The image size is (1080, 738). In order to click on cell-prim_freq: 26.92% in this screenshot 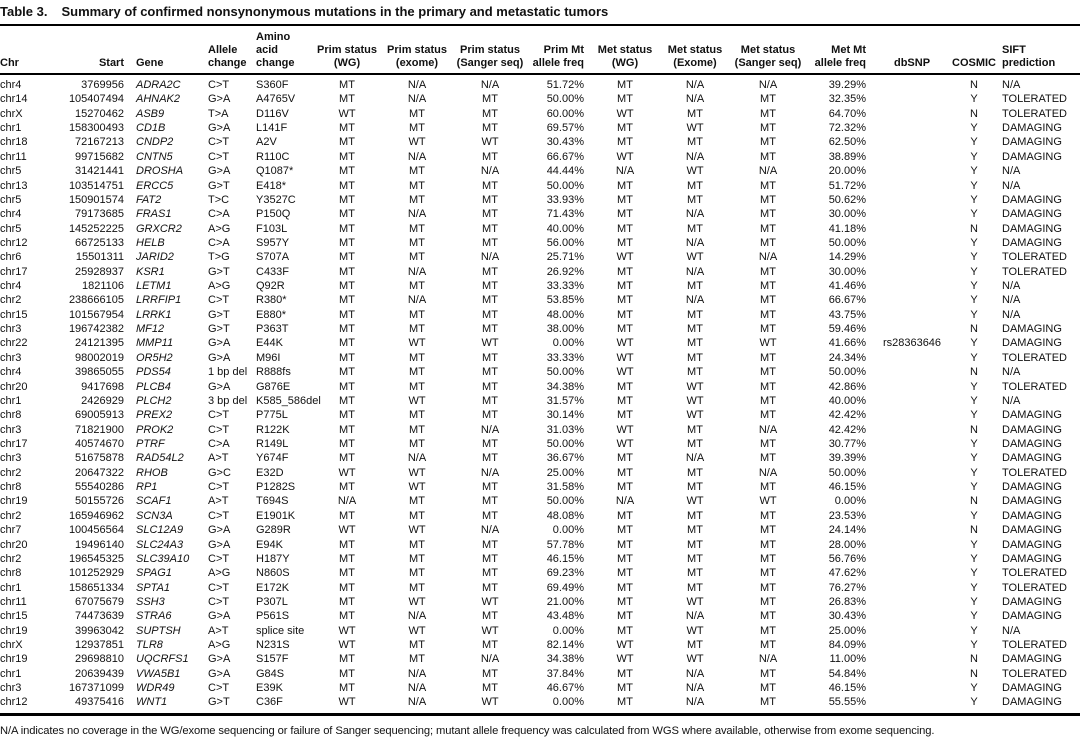, I will do `click(565, 271)`.